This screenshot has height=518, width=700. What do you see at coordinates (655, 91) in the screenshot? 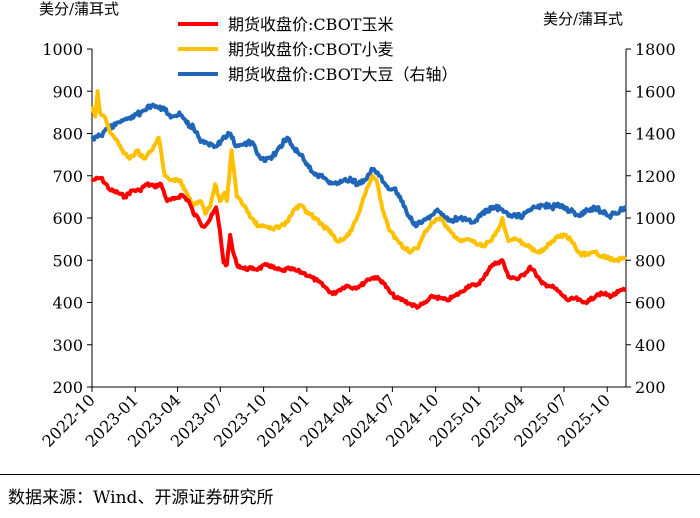
I see `right-tick-label: 1600` at bounding box center [655, 91].